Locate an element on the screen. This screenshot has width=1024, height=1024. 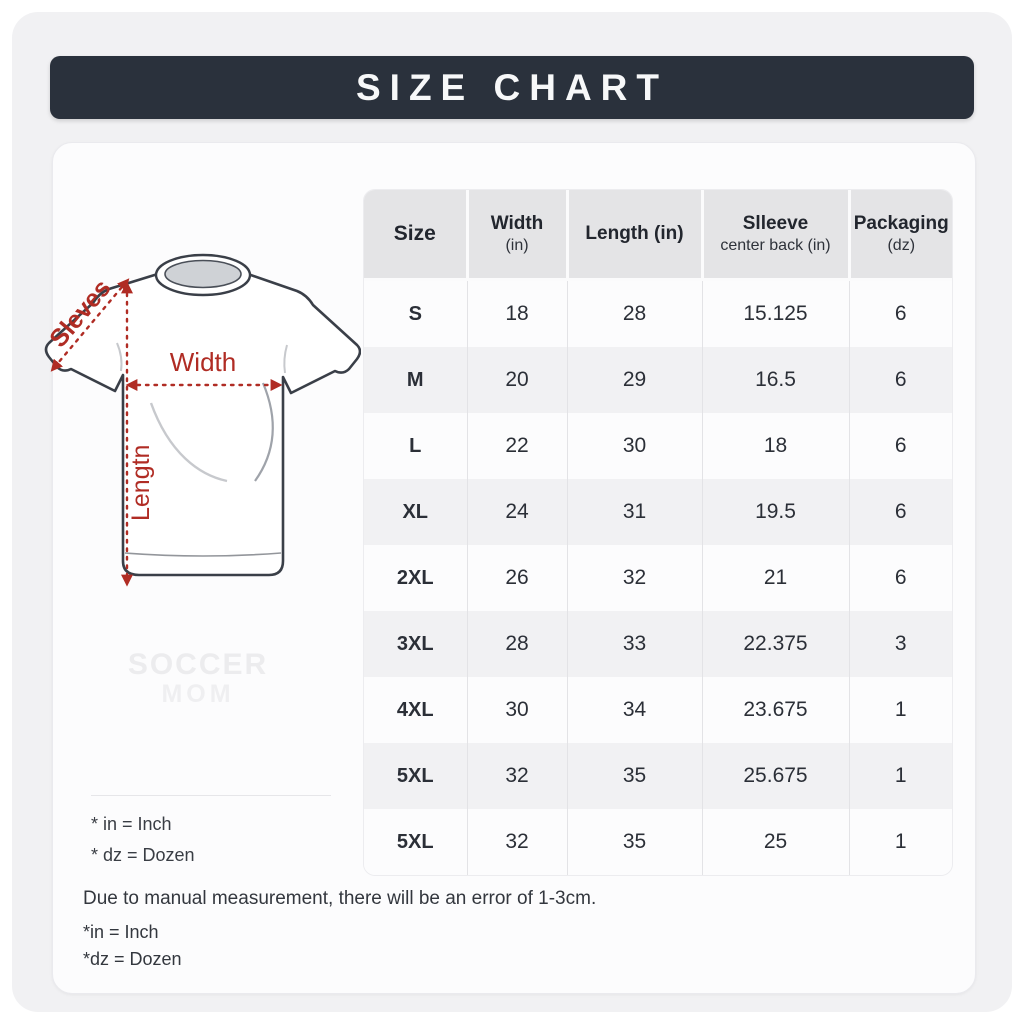
table-row: XL 24 31 19.5 6 is located at coordinates (658, 512).